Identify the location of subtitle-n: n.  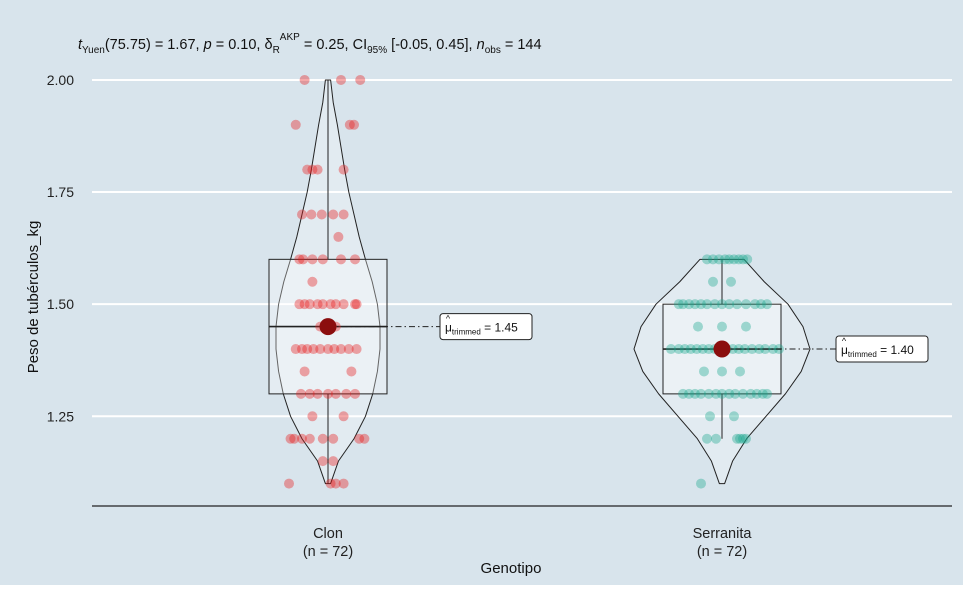
(481, 45).